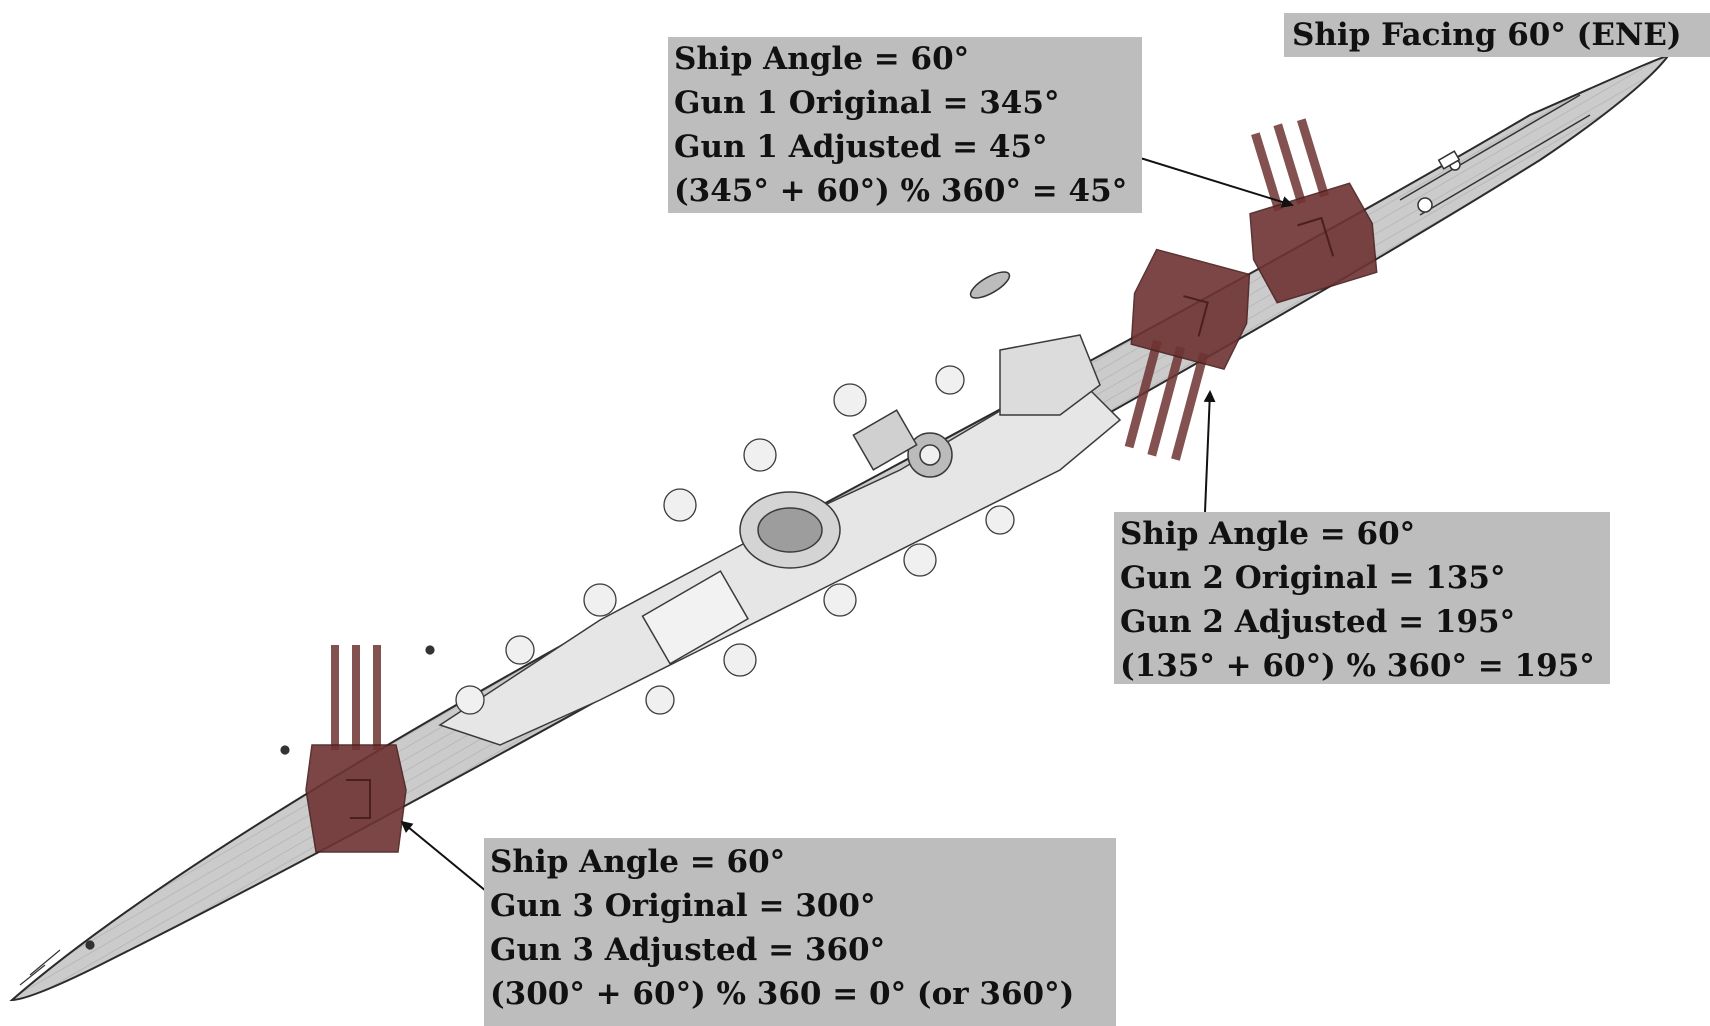  I want to click on gun-2-ship-angle: Ship Angle = 60°, so click(1268, 534).